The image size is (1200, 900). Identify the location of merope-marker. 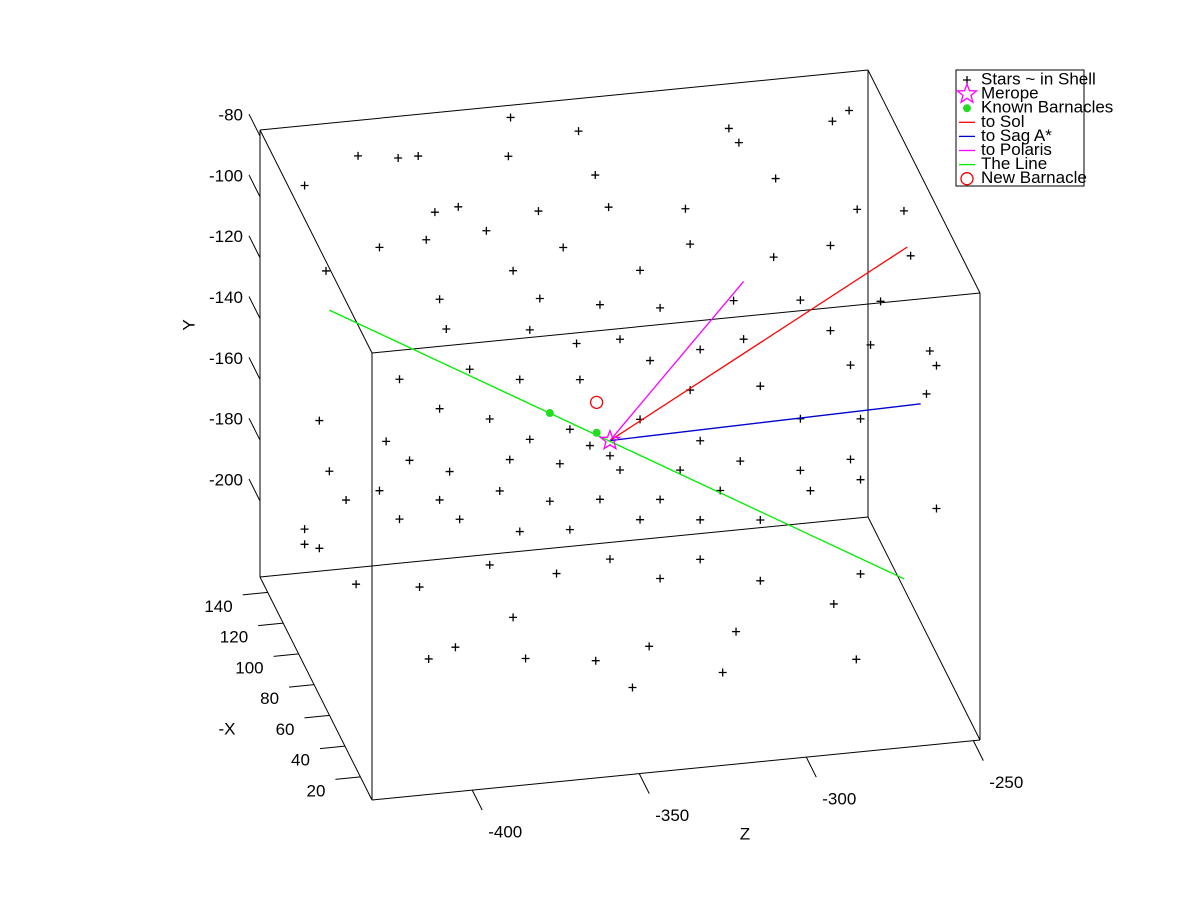
(610, 439).